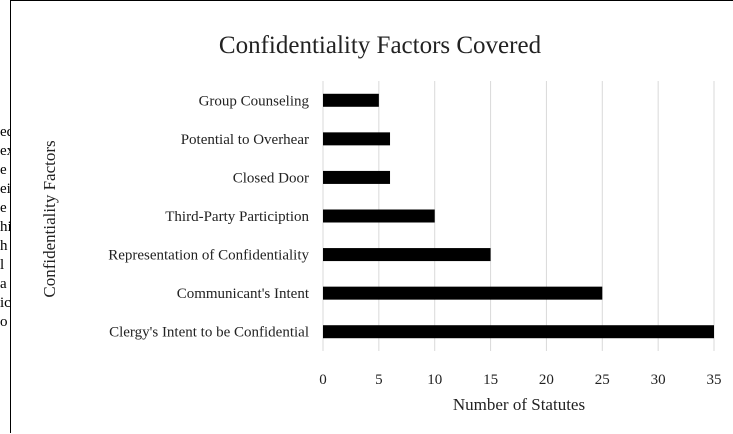 This screenshot has height=434, width=733. I want to click on background-text-fragment: hi, so click(6, 227).